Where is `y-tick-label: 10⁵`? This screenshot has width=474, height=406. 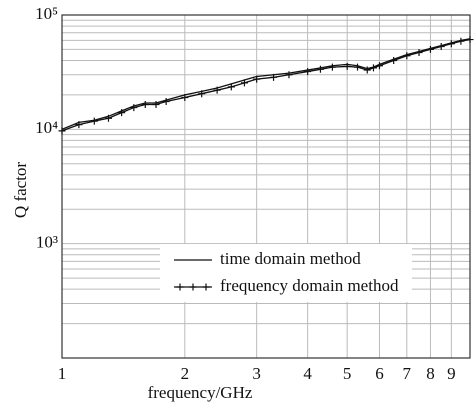 y-tick-label: 10⁵ is located at coordinates (46, 13).